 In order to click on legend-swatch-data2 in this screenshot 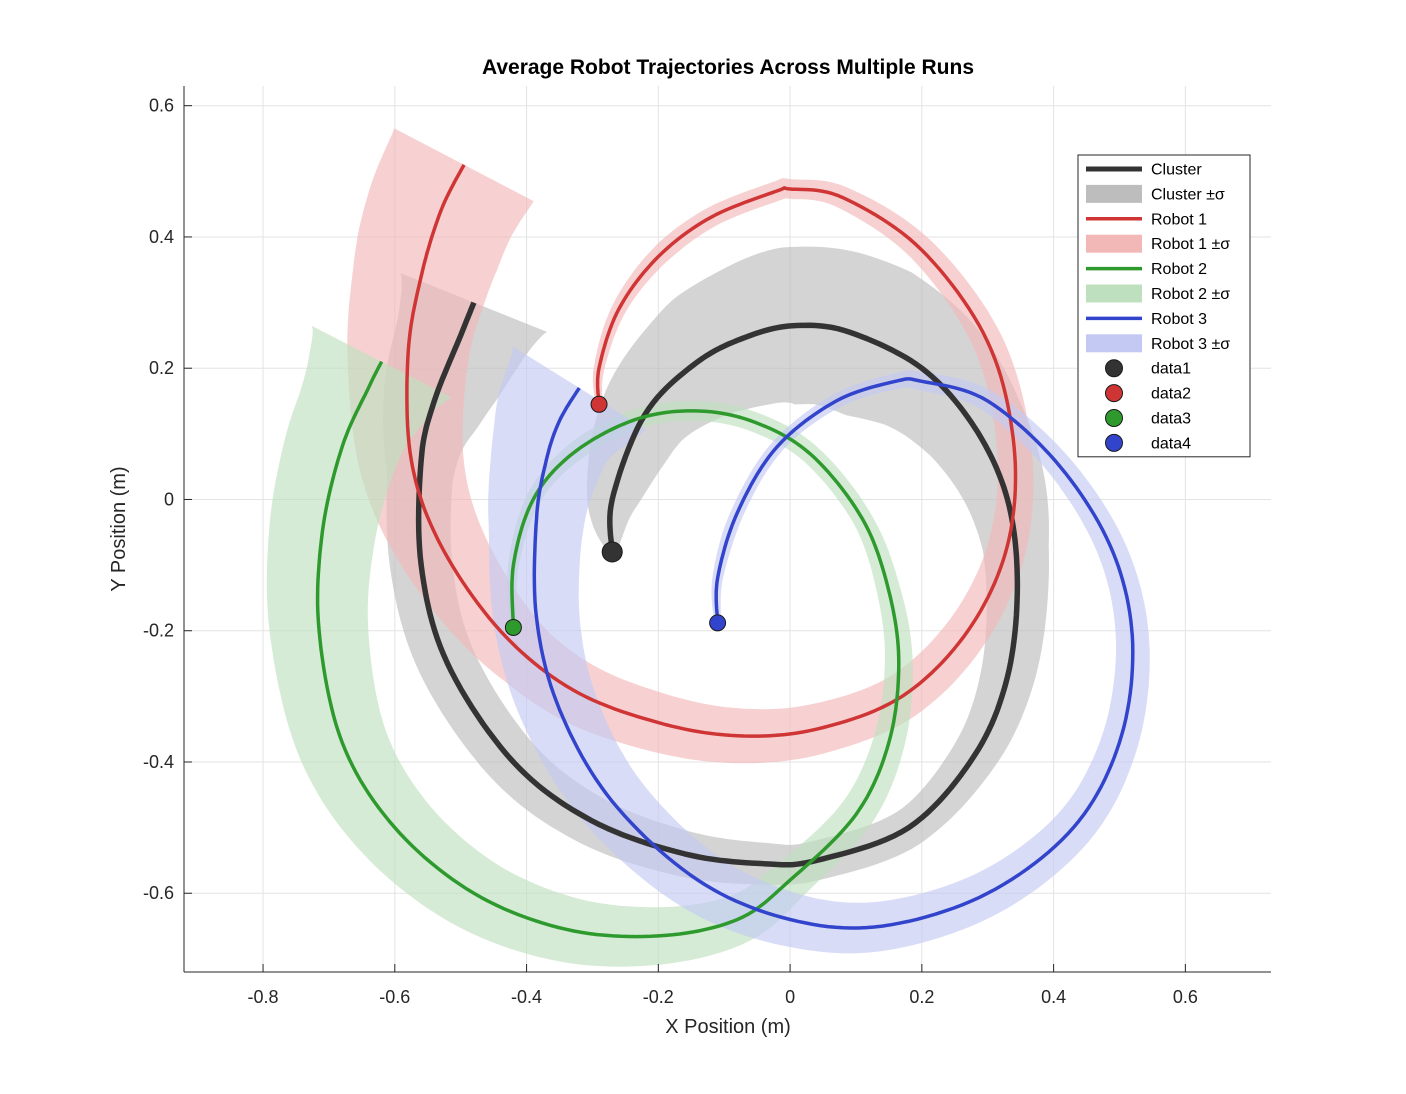, I will do `click(1114, 393)`.